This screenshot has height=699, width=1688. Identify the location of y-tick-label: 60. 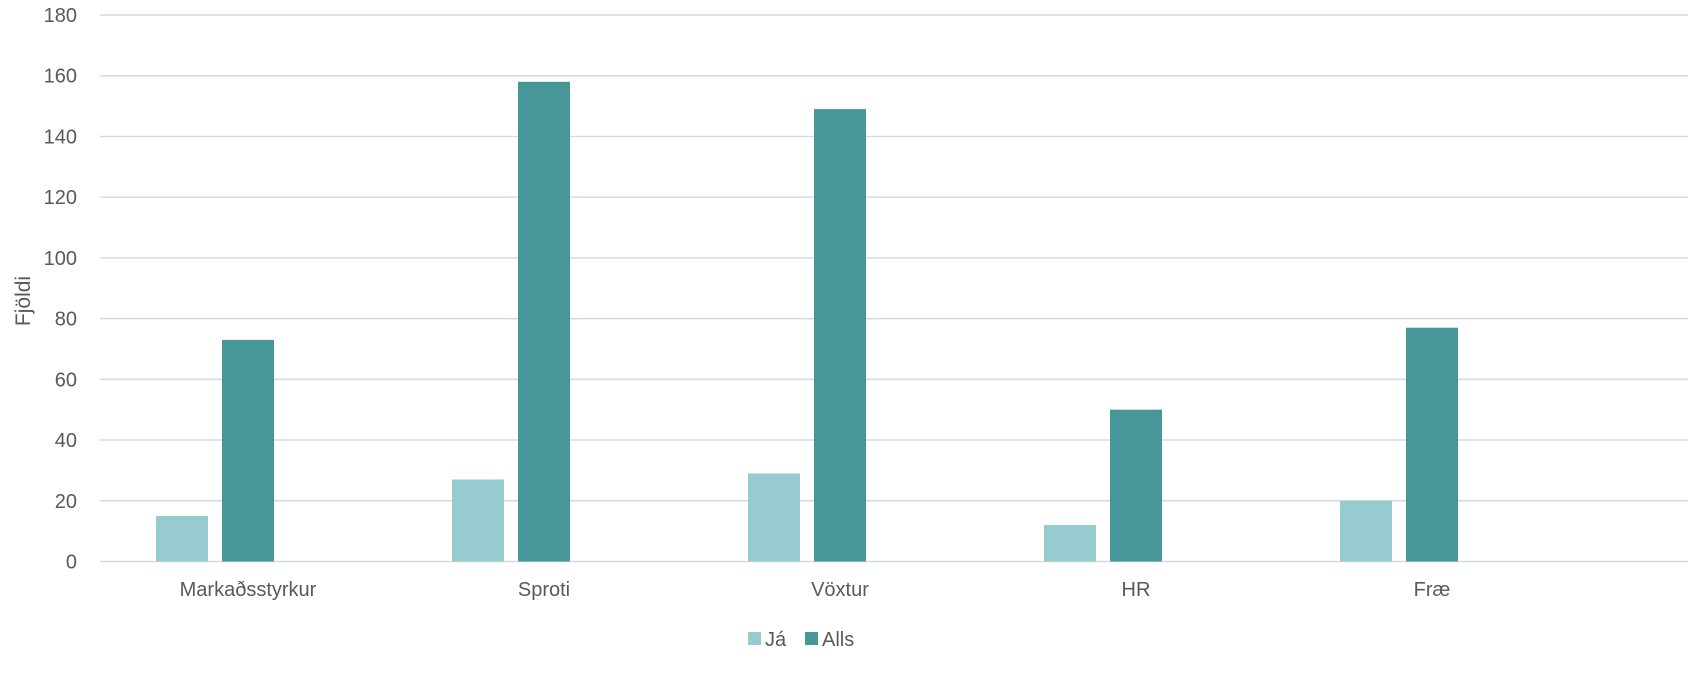
(66, 380).